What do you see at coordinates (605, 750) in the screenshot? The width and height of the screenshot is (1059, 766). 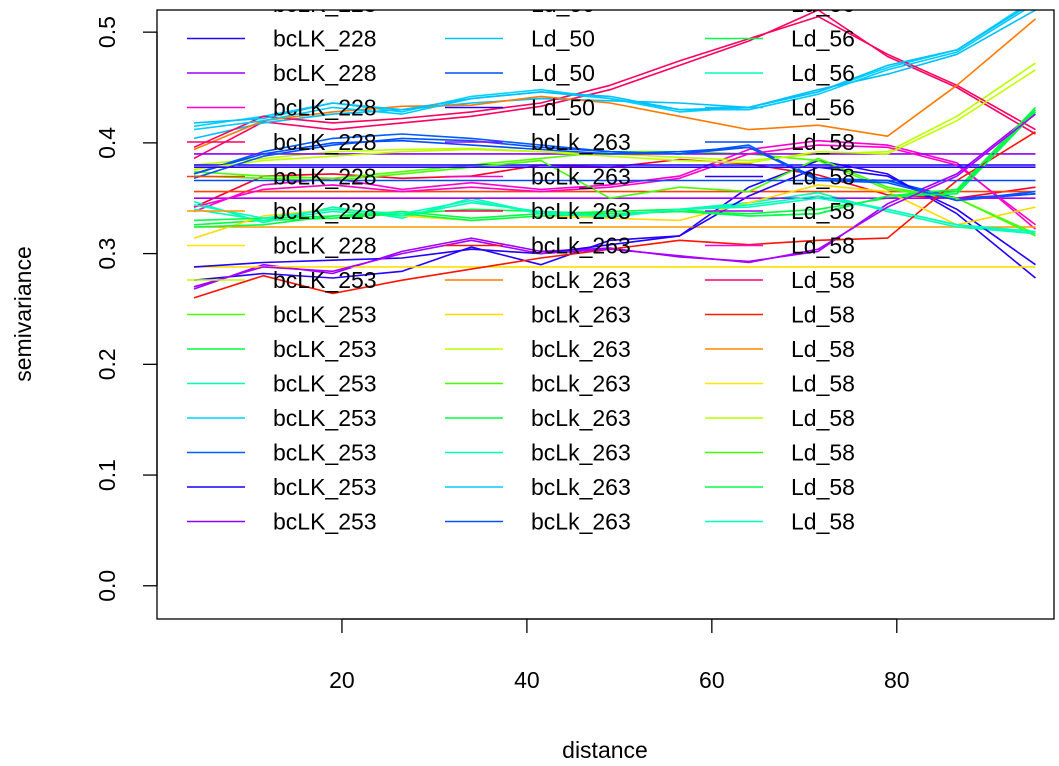 I see `x-axis-label: distance` at bounding box center [605, 750].